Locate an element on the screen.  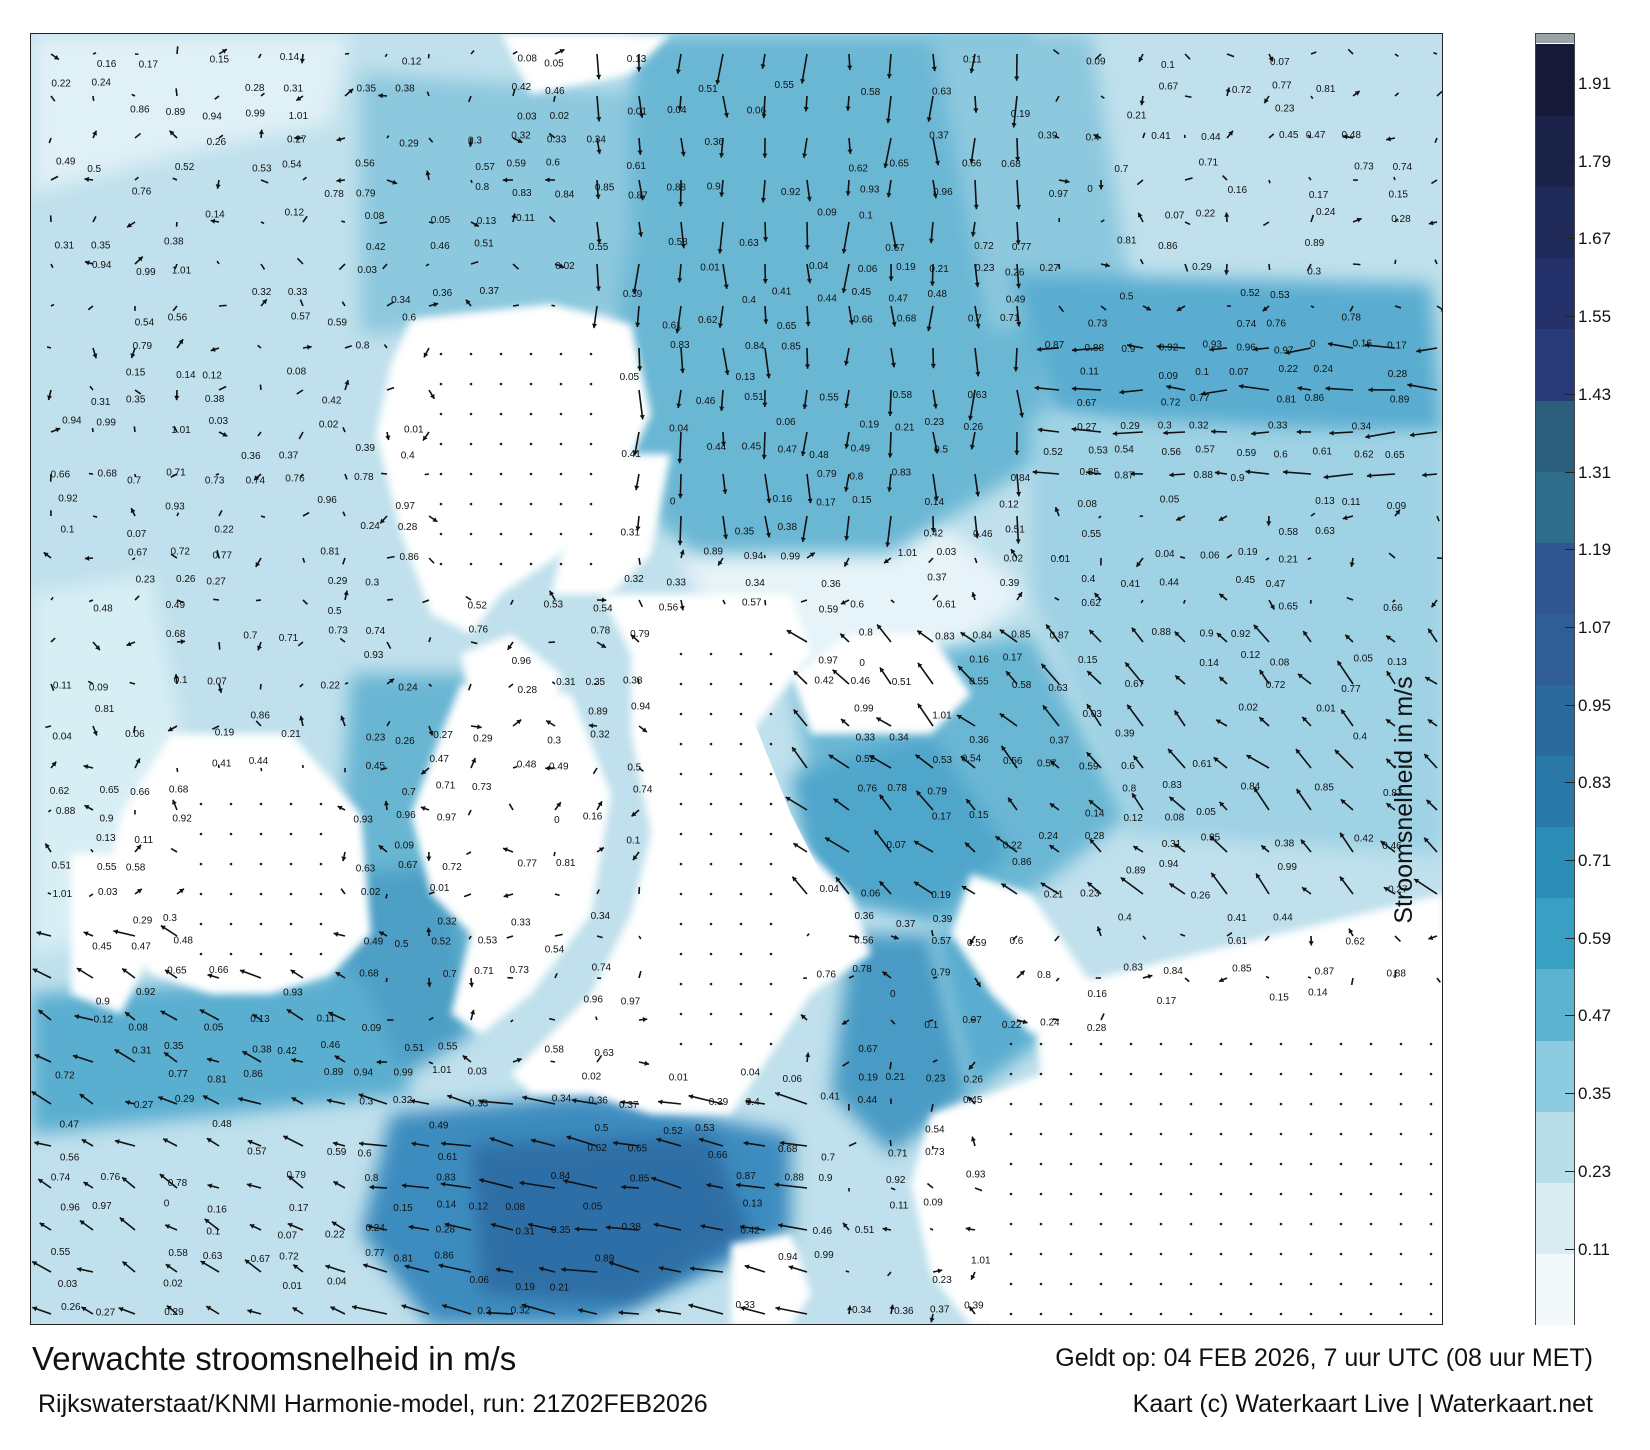
speed-value-label: 0.46 is located at coordinates (440, 246).